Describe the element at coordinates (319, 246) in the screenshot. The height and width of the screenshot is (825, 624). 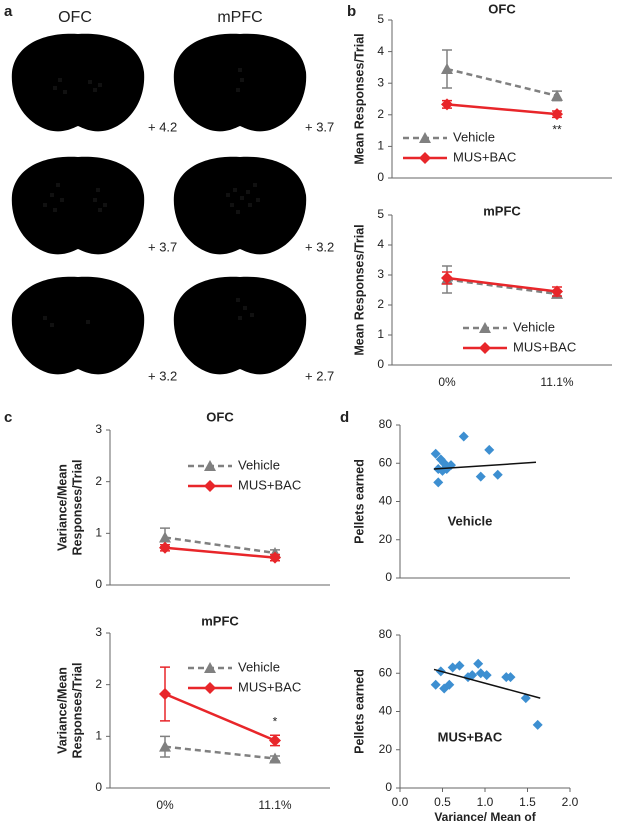
I see `section-coordinate: + 3.2` at that location.